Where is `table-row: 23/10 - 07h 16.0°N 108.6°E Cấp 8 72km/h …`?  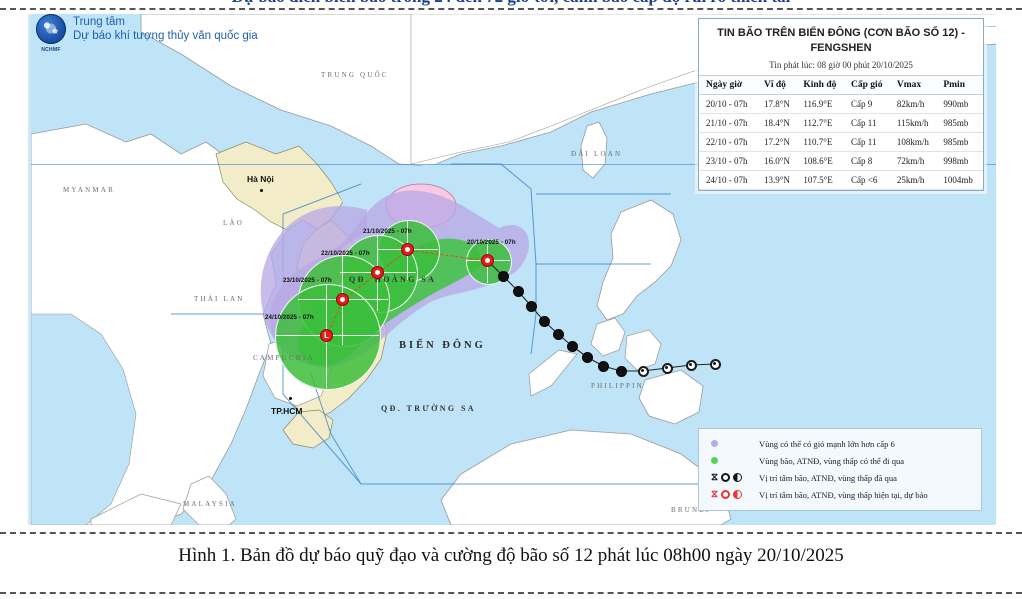
table-row: 23/10 - 07h 16.0°N 108.6°E Cấp 8 72km/h … is located at coordinates (841, 161).